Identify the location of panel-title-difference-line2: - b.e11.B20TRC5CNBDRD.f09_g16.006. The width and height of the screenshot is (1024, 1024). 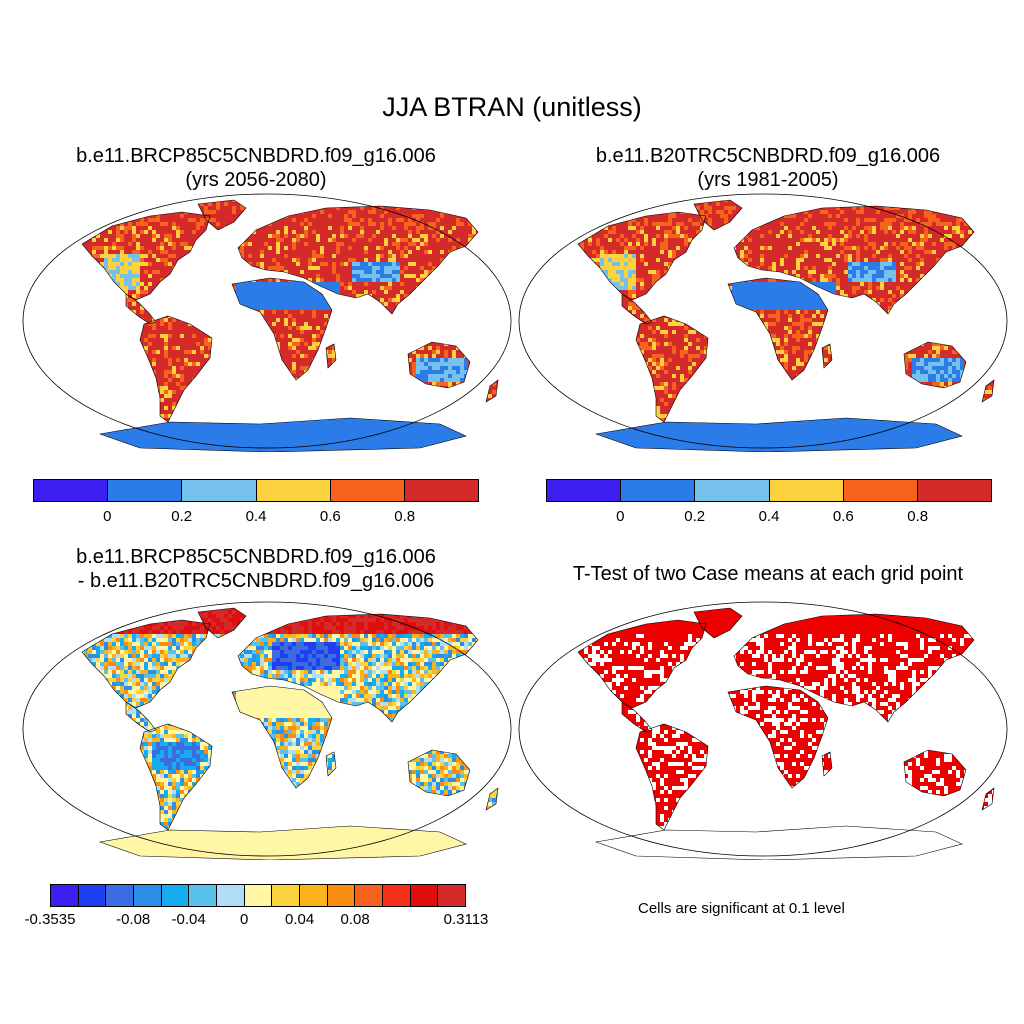
(256, 581).